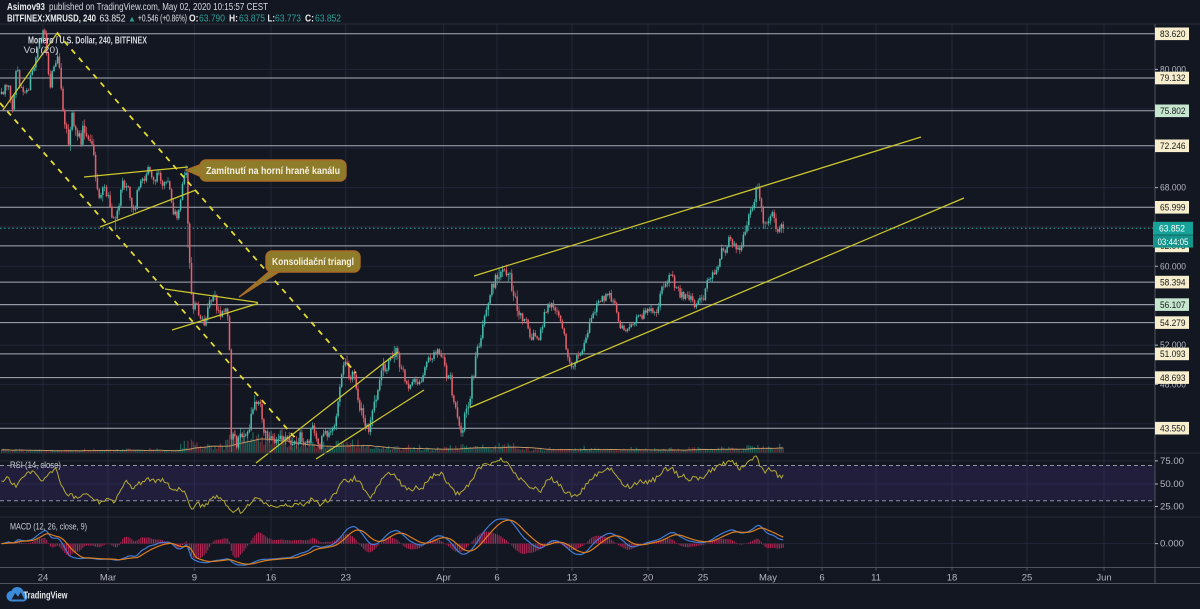  I want to click on svg-text: 11, so click(876, 578).